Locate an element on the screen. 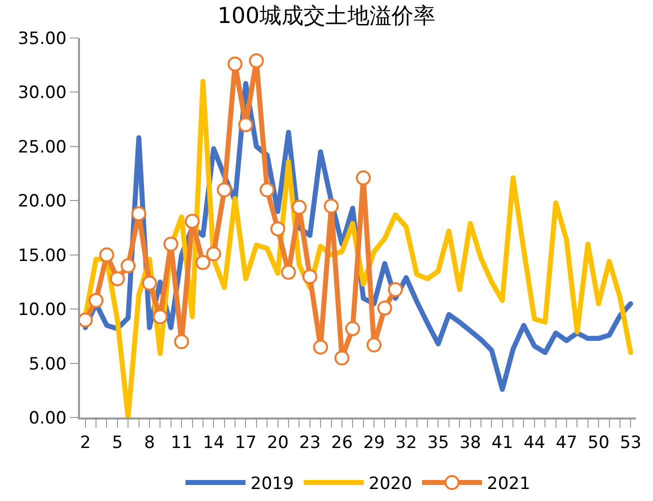  y-tick-label: 25.00 is located at coordinates (42, 147).